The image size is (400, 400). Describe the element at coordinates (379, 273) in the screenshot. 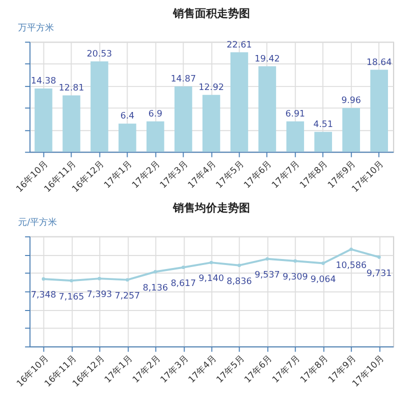

I see `data-label: 9,731` at that location.